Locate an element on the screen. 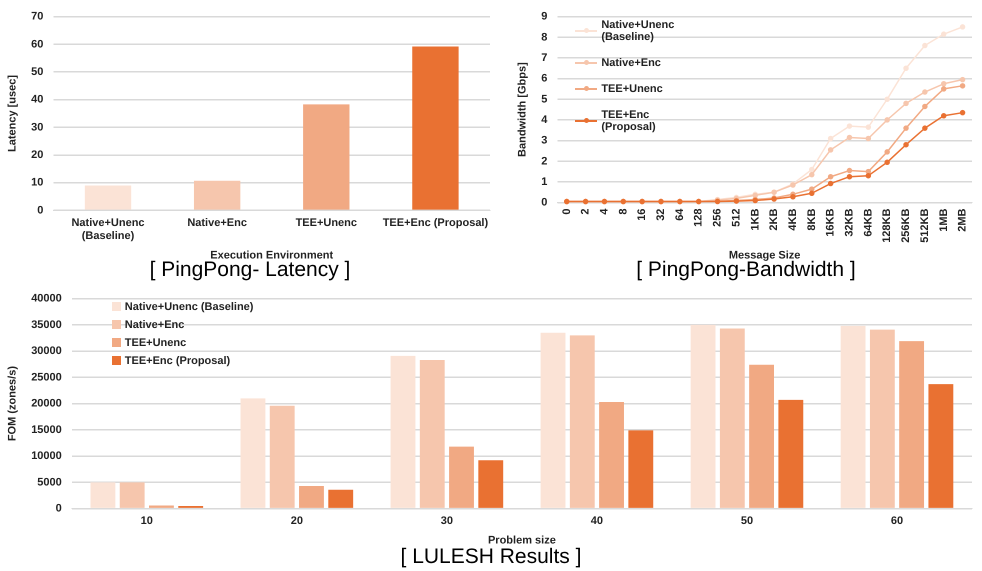 Image resolution: width=982 pixels, height=571 pixels. y-tick-label: 50 is located at coordinates (37, 72).